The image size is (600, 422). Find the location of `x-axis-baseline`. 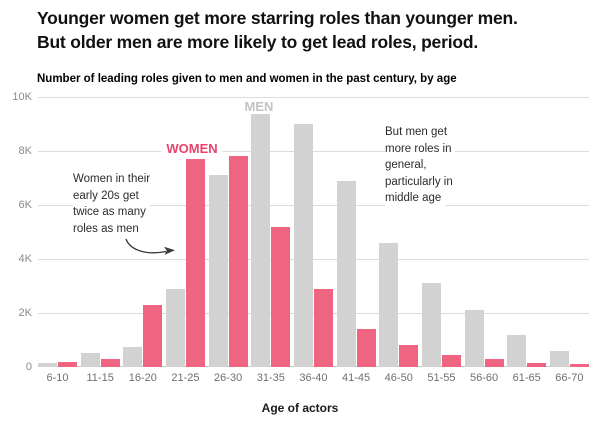

x-axis-baseline is located at coordinates (313, 366).